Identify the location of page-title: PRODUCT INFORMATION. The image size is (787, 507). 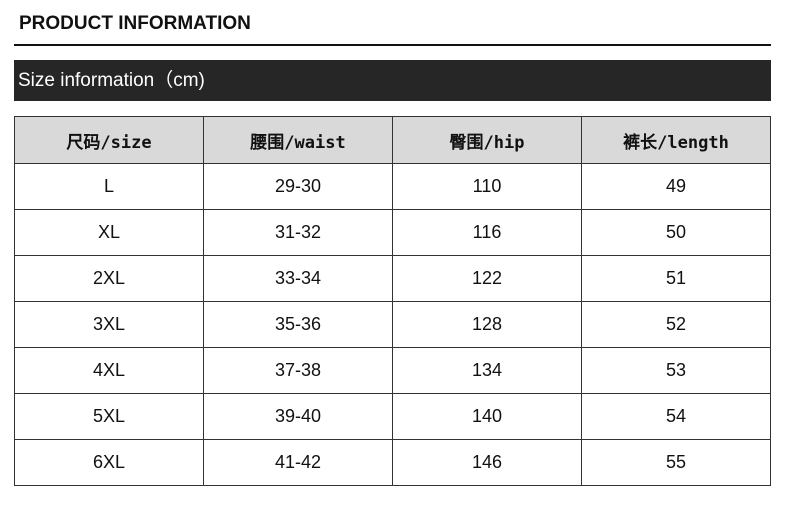
(135, 23).